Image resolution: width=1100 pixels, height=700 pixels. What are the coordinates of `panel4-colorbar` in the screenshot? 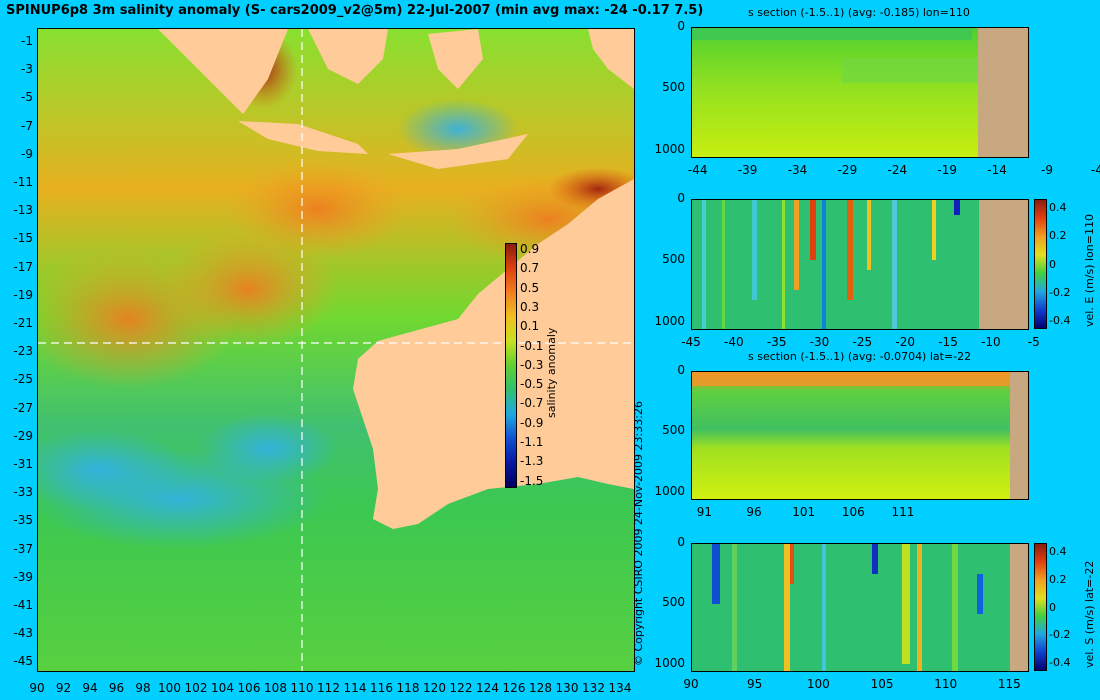 It's located at (1040, 607).